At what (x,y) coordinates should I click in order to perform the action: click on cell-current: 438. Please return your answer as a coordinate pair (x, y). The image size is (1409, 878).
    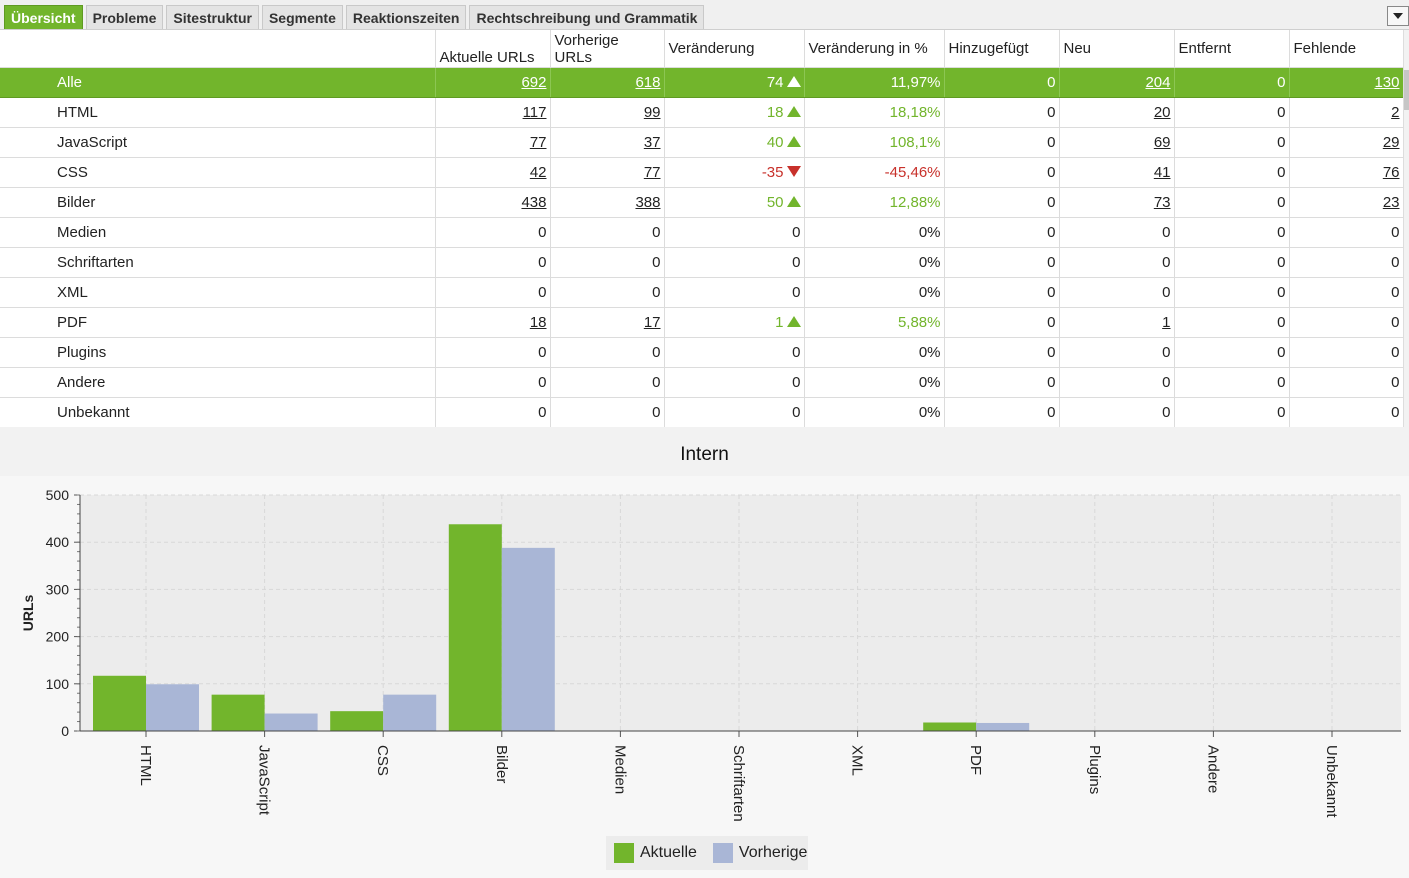
    Looking at the image, I should click on (493, 202).